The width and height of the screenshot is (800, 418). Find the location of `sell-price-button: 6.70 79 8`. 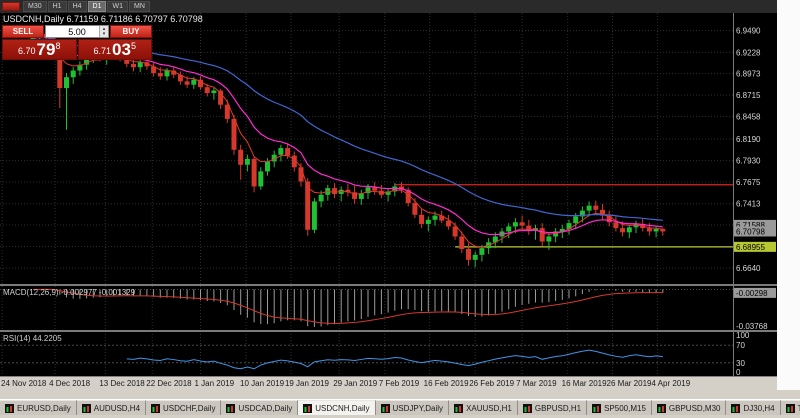

sell-price-button: 6.70 79 8 is located at coordinates (39, 49).